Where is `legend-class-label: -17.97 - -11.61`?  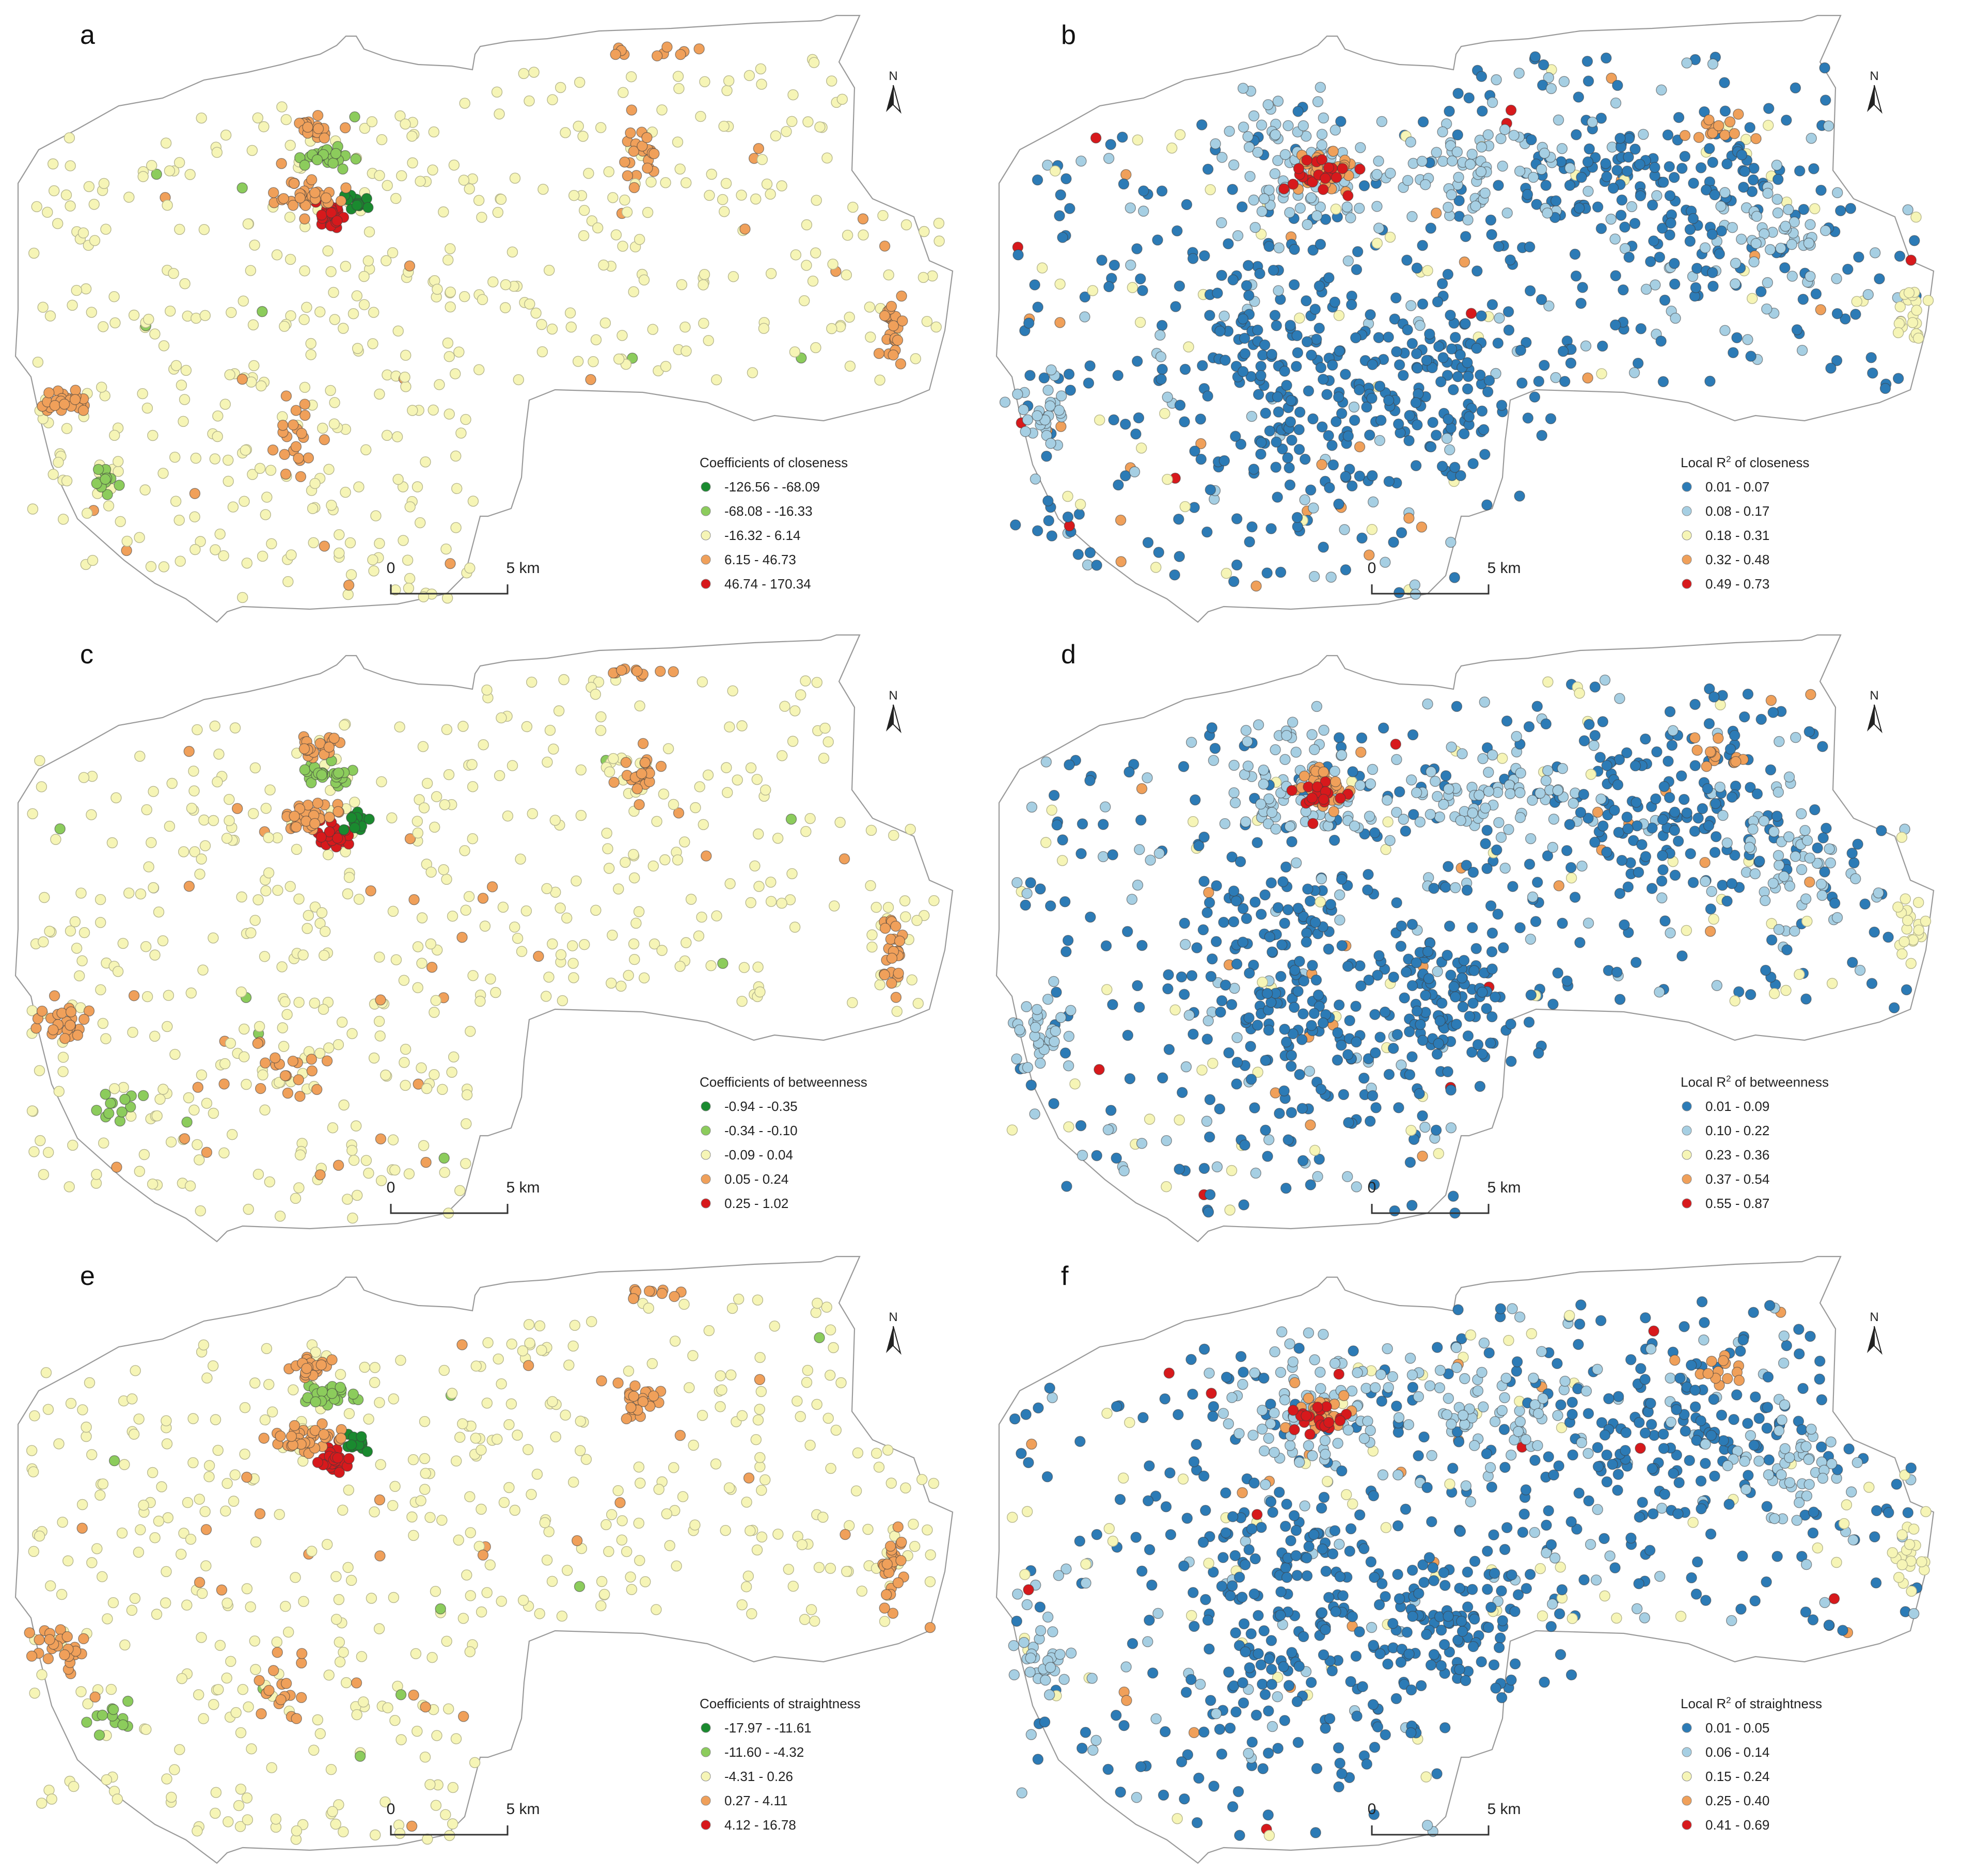 legend-class-label: -17.97 - -11.61 is located at coordinates (768, 1728).